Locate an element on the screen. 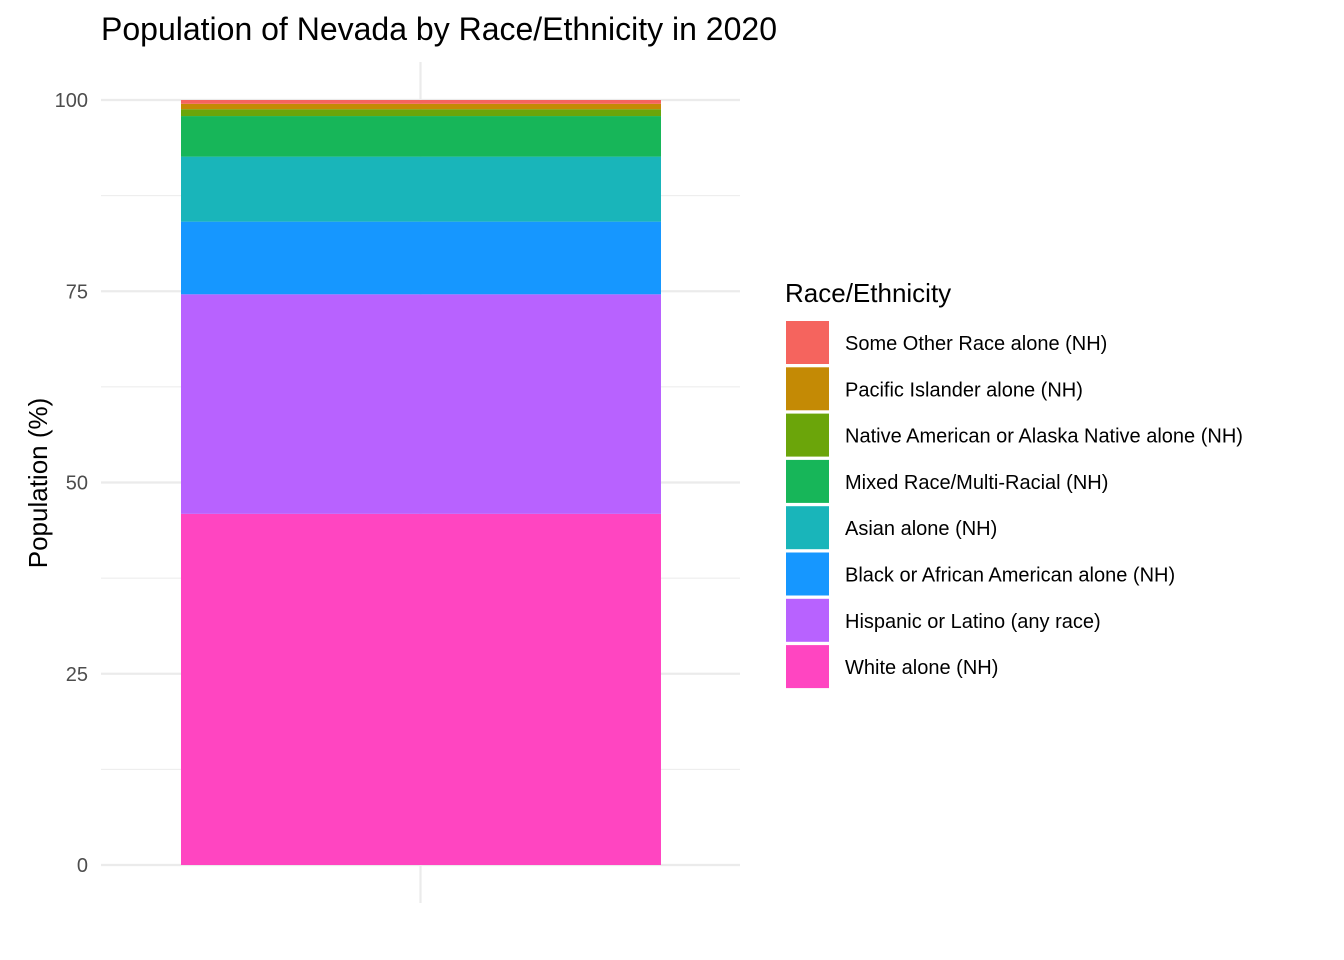 The width and height of the screenshot is (1344, 960). legend-label: Mixed Race/Multi-Racial (NH) is located at coordinates (976, 483).